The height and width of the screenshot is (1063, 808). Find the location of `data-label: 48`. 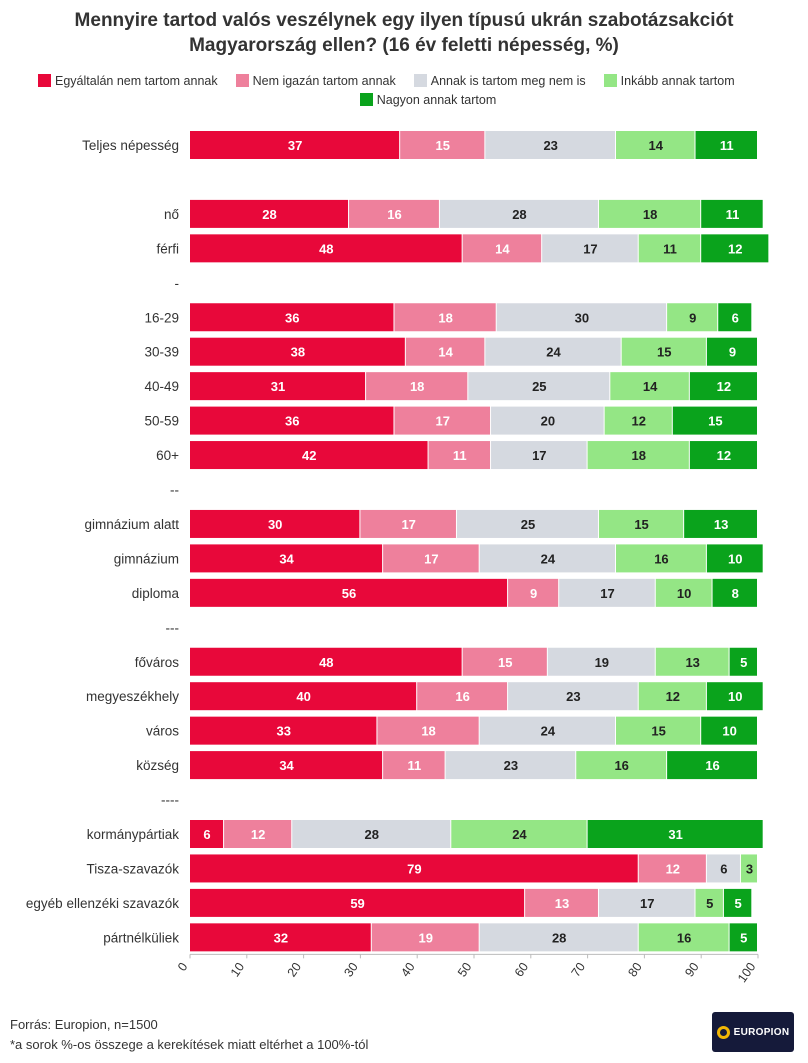

data-label: 48 is located at coordinates (326, 248).